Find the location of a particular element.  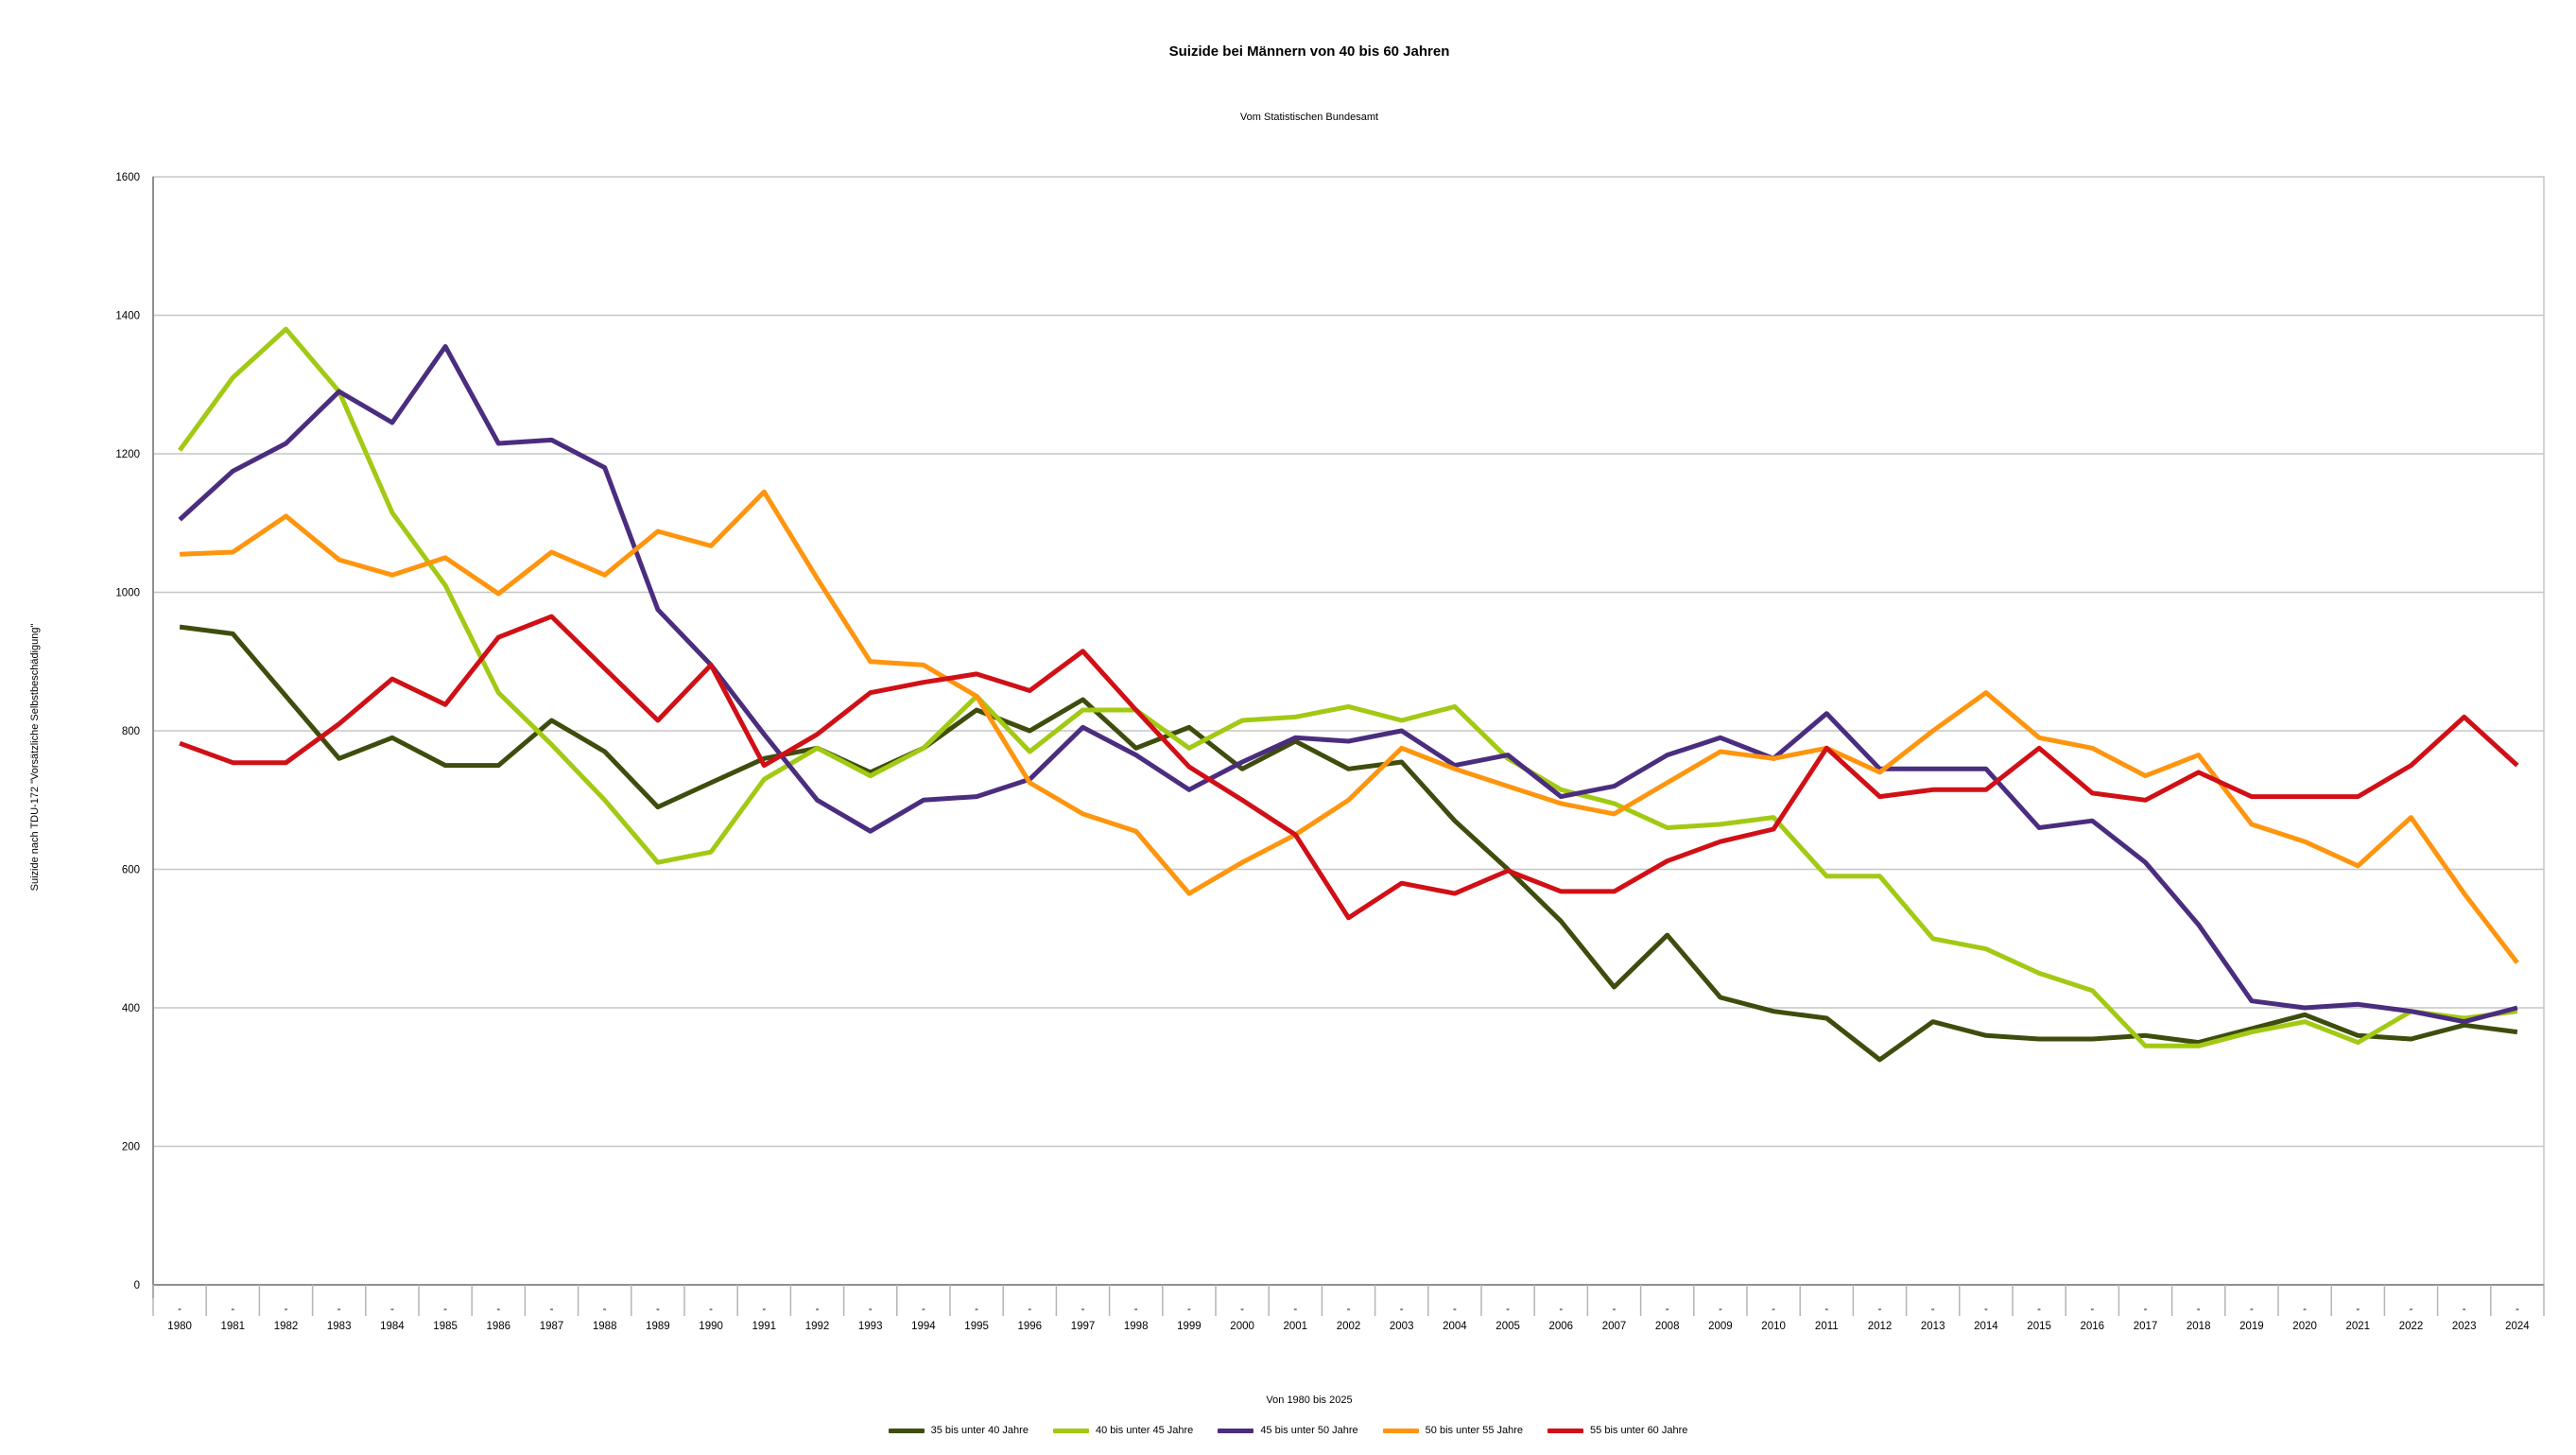

x-tick-label-2000: 2000 is located at coordinates (1242, 1326).